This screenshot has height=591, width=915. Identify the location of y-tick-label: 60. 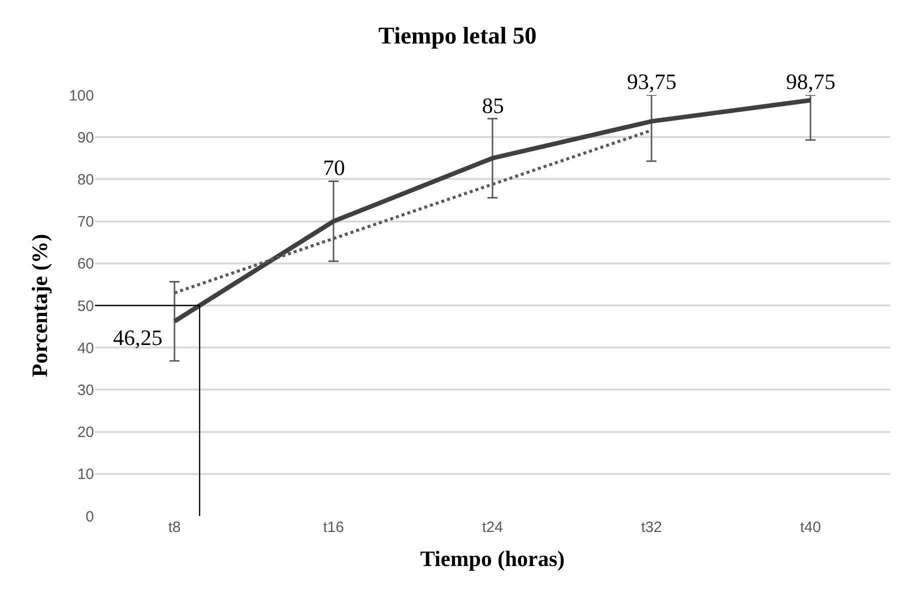
(85, 264).